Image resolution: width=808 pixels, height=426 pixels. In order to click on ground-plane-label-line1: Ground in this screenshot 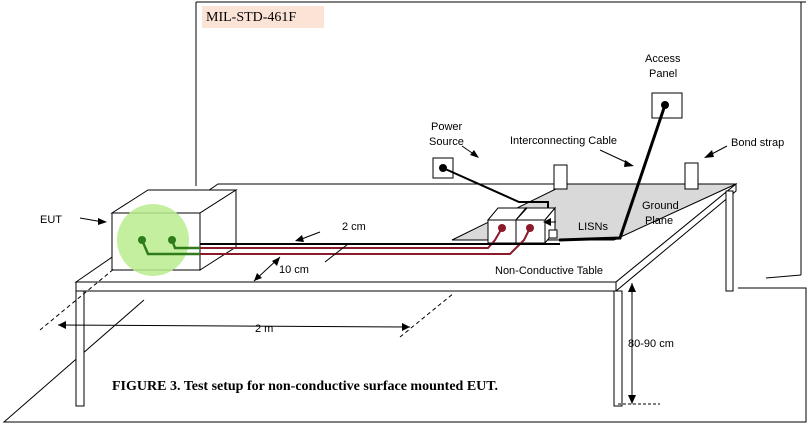, I will do `click(660, 206)`.